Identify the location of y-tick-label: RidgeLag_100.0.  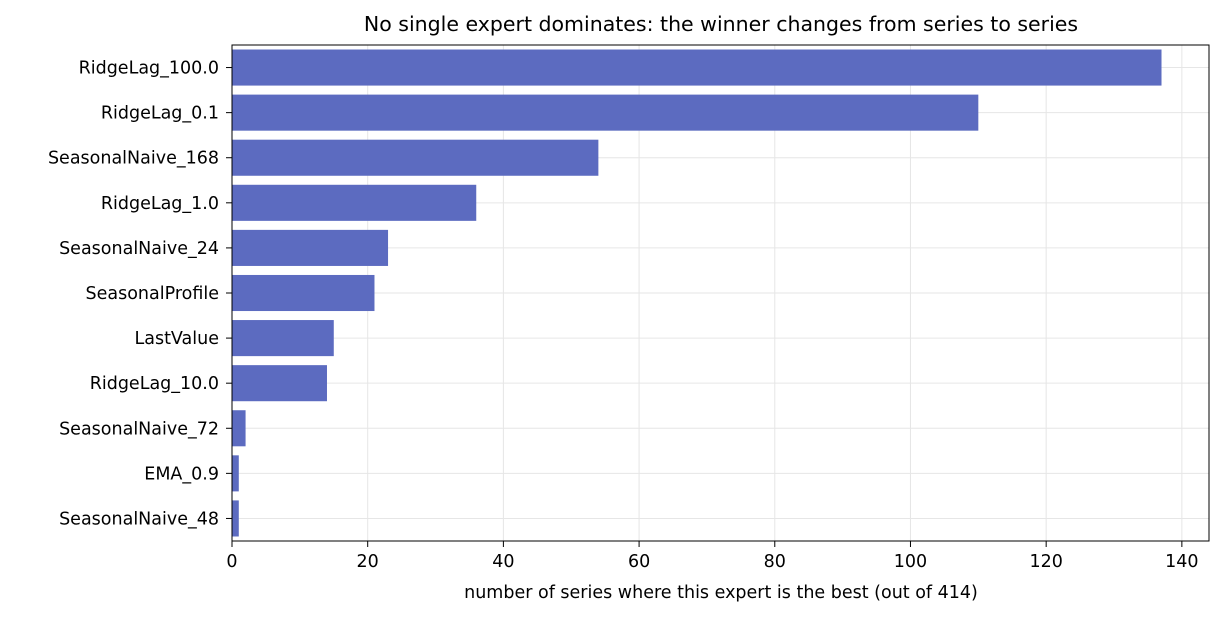
(149, 69).